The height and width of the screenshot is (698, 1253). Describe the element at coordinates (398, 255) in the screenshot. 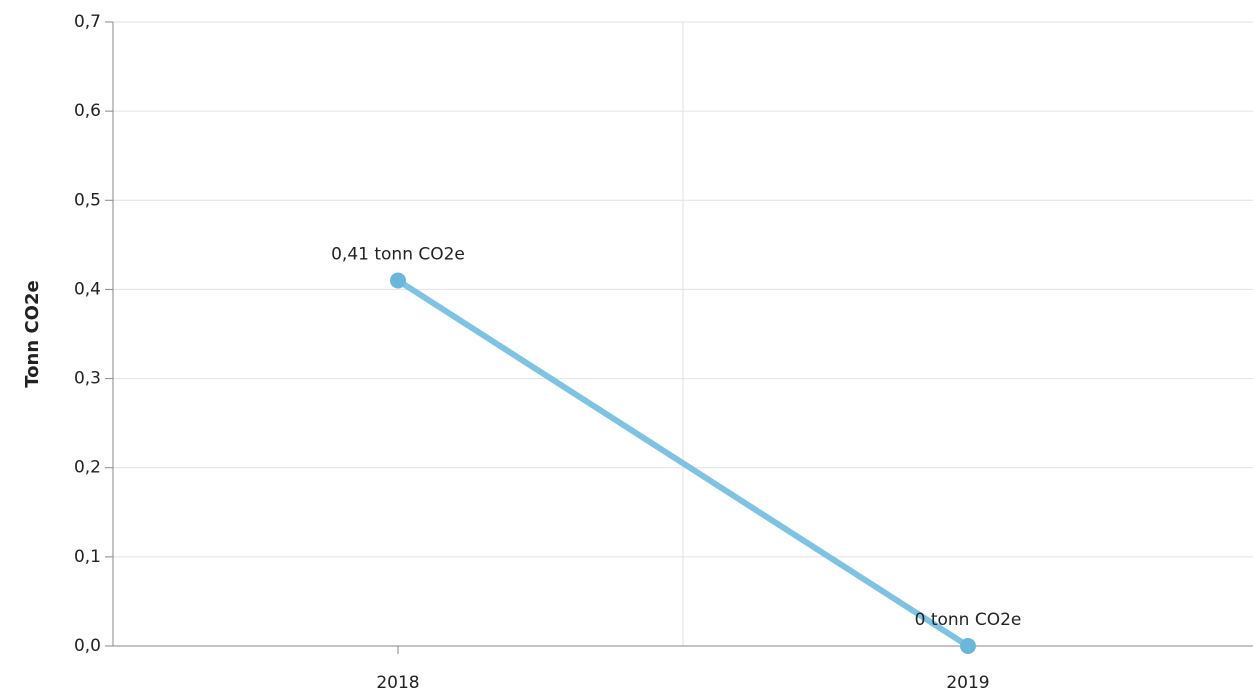

I see `data-label: 0,41 tonn CO2e` at that location.